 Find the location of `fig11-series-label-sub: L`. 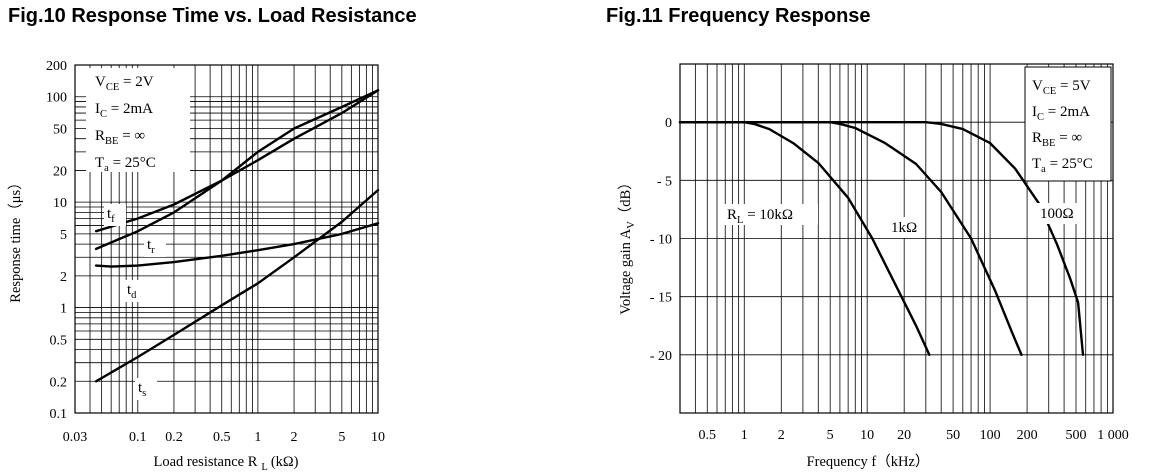

fig11-series-label-sub: L is located at coordinates (740, 220).